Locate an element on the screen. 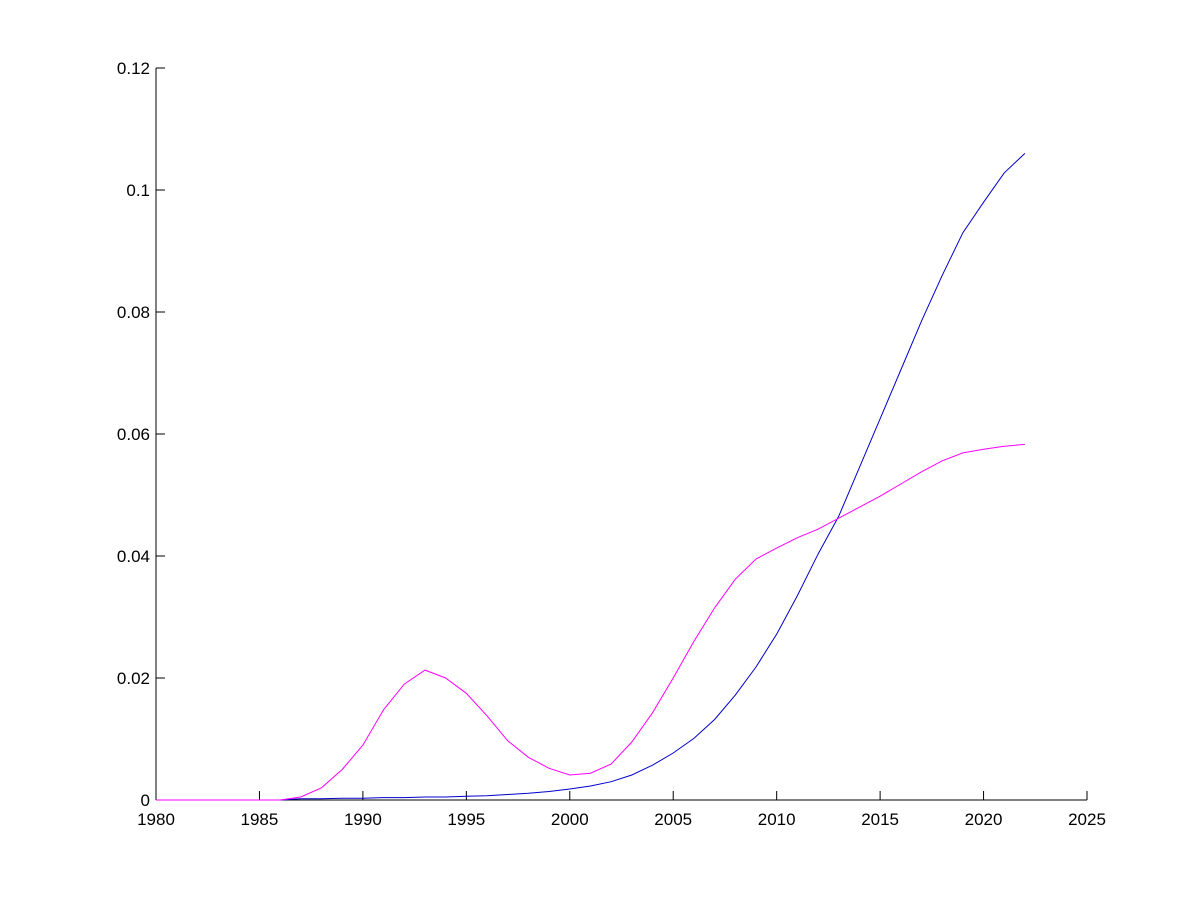  x-tick-label: 1980 is located at coordinates (156, 819).